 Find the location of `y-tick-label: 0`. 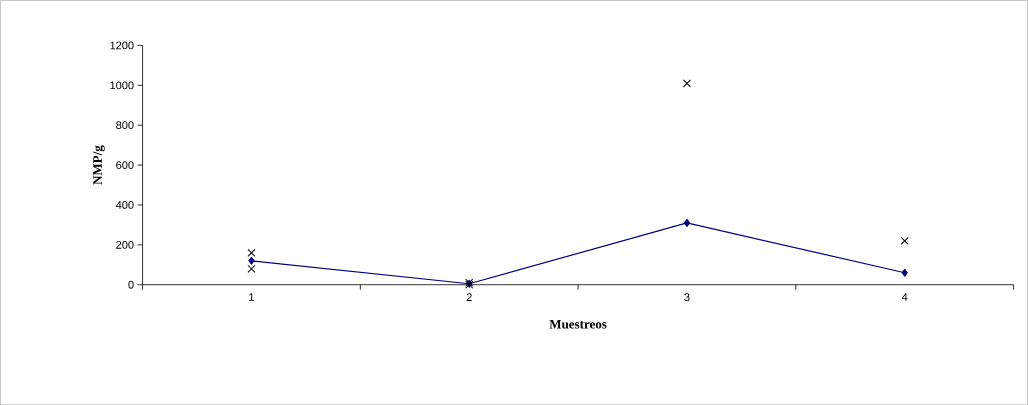

y-tick-label: 0 is located at coordinates (131, 284).